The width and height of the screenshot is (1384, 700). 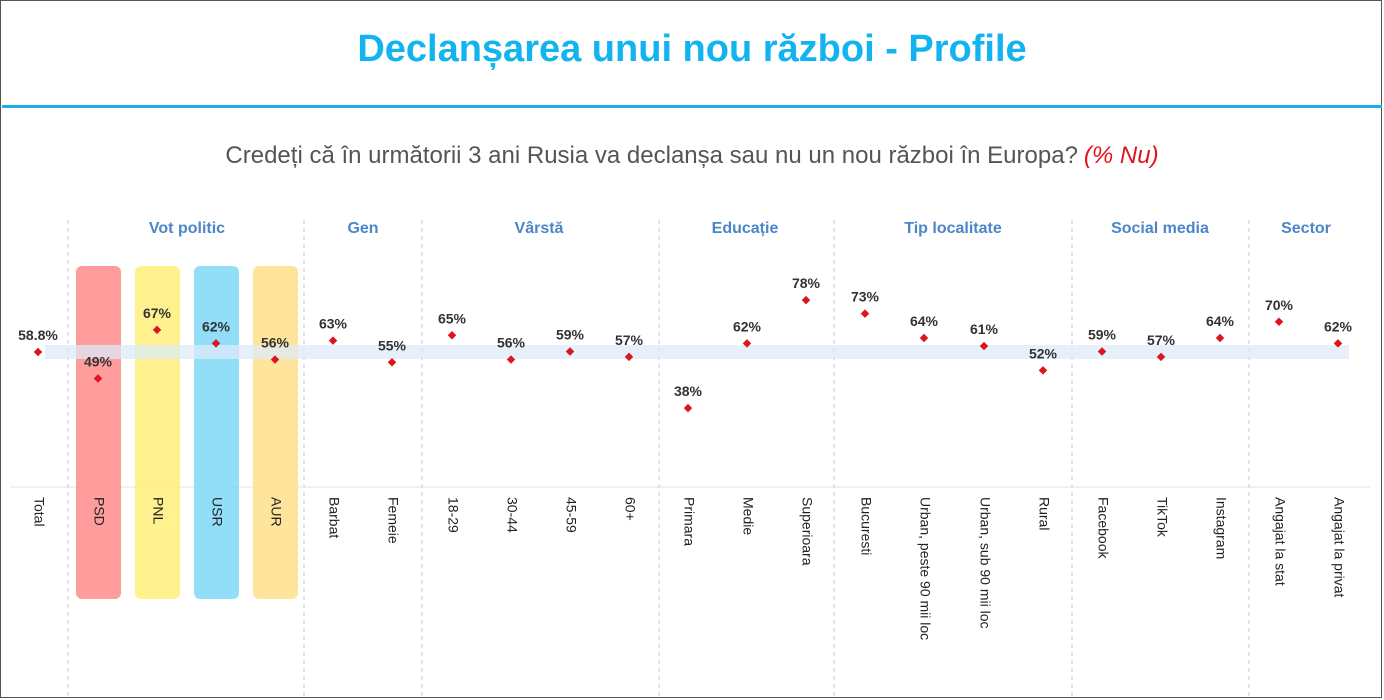 What do you see at coordinates (187, 228) in the screenshot?
I see `group-label: Vot politic` at bounding box center [187, 228].